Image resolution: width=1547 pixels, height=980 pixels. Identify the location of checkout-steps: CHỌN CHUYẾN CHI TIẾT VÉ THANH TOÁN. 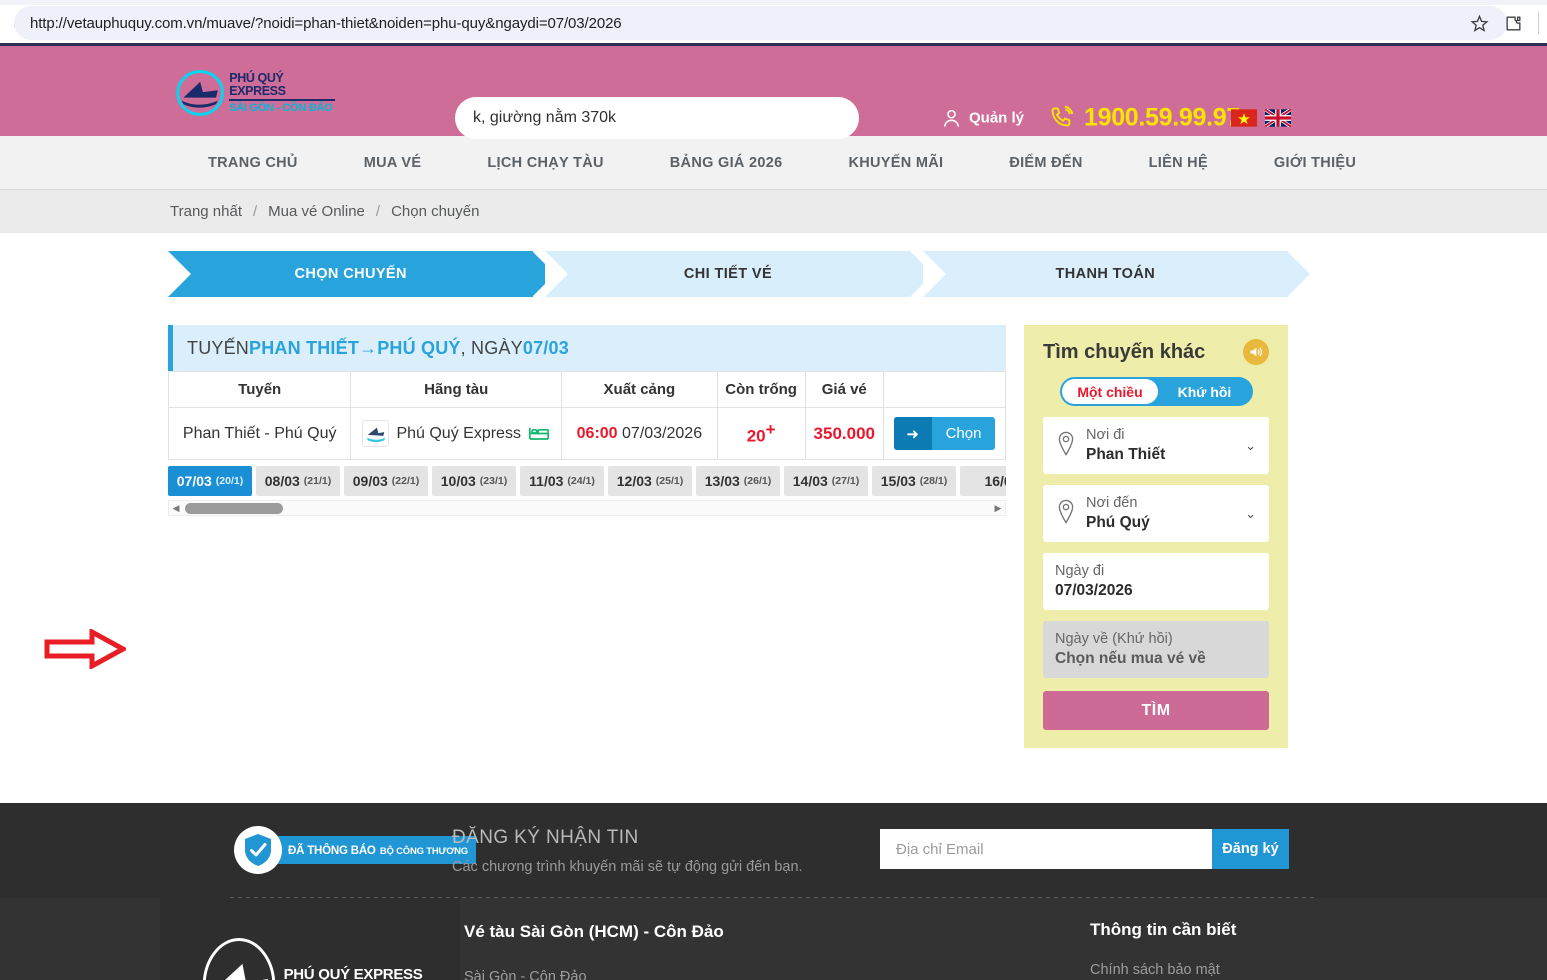
(739, 274).